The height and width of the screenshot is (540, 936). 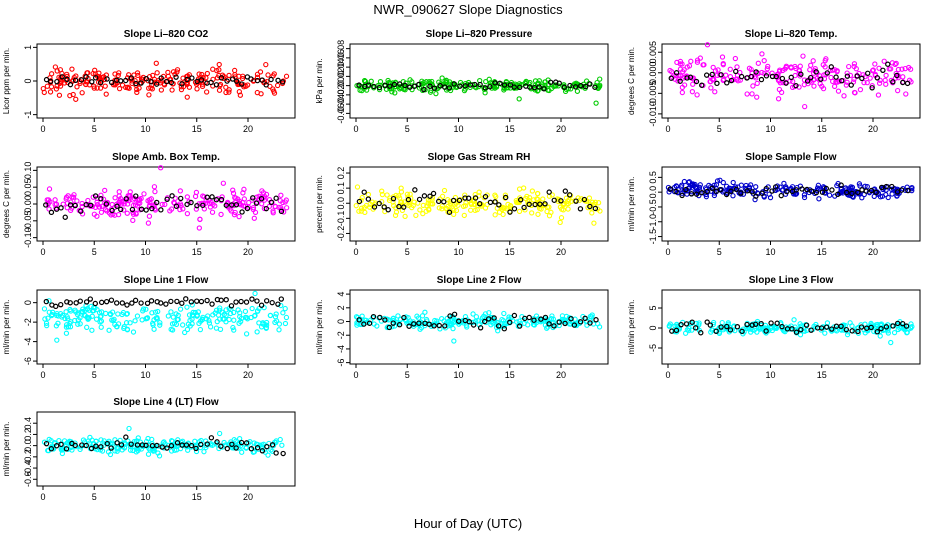 What do you see at coordinates (165, 316) in the screenshot?
I see `series-samples` at bounding box center [165, 316].